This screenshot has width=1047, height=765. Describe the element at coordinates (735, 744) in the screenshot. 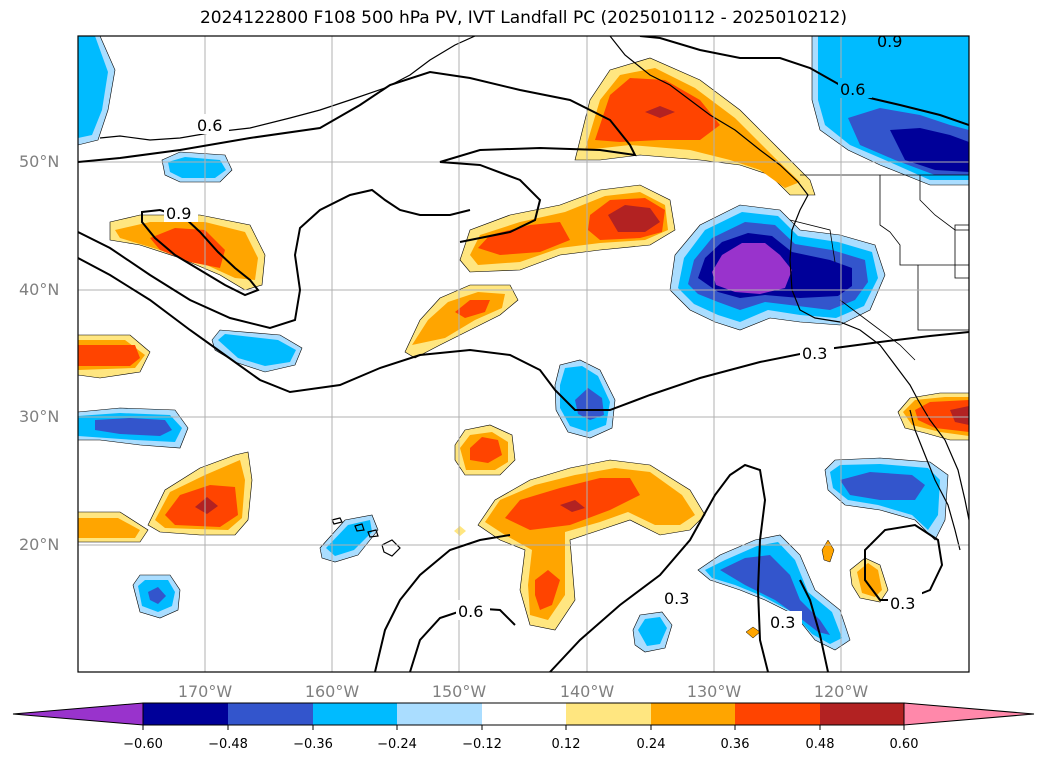

I see `colorbar-label: 0.36` at that location.